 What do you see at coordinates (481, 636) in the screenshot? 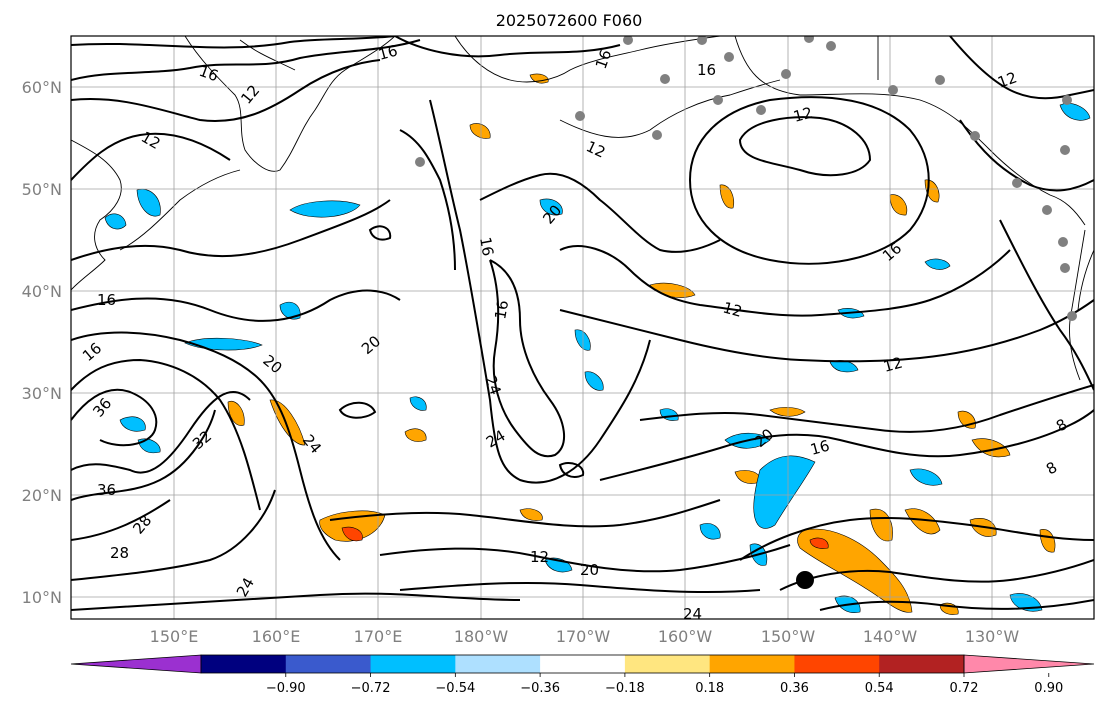
I see `lon-label: 180°W` at bounding box center [481, 636].